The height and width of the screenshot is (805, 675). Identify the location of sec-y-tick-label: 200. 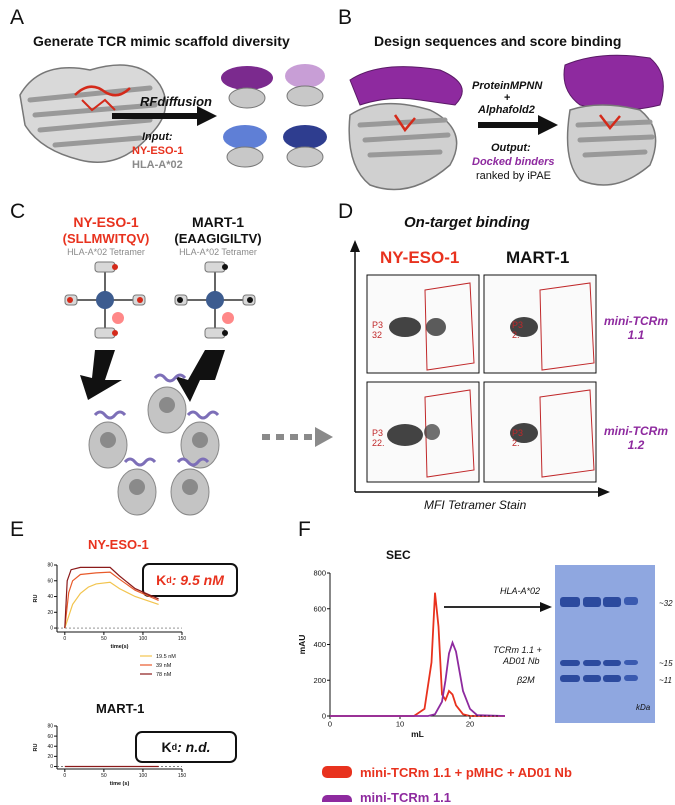
(319, 680).